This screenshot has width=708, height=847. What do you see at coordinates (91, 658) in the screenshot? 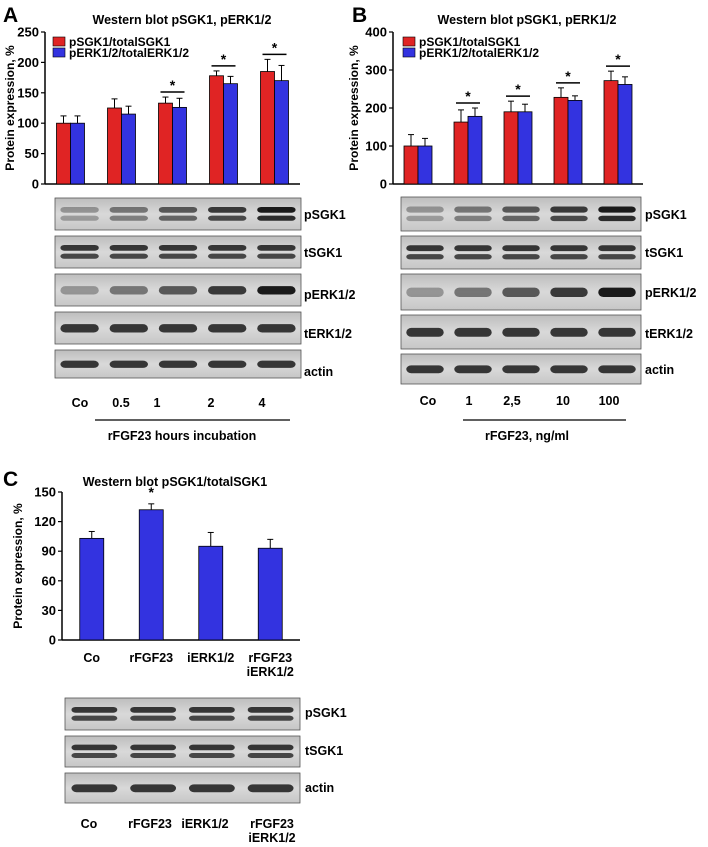
I see `x-tick-label: Co` at bounding box center [91, 658].